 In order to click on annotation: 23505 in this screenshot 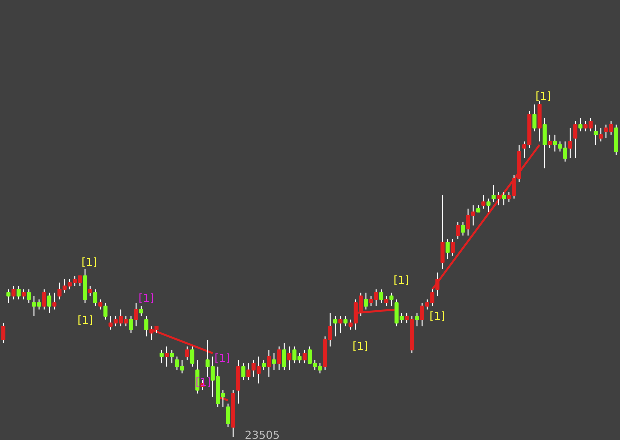, I will do `click(262, 434)`.